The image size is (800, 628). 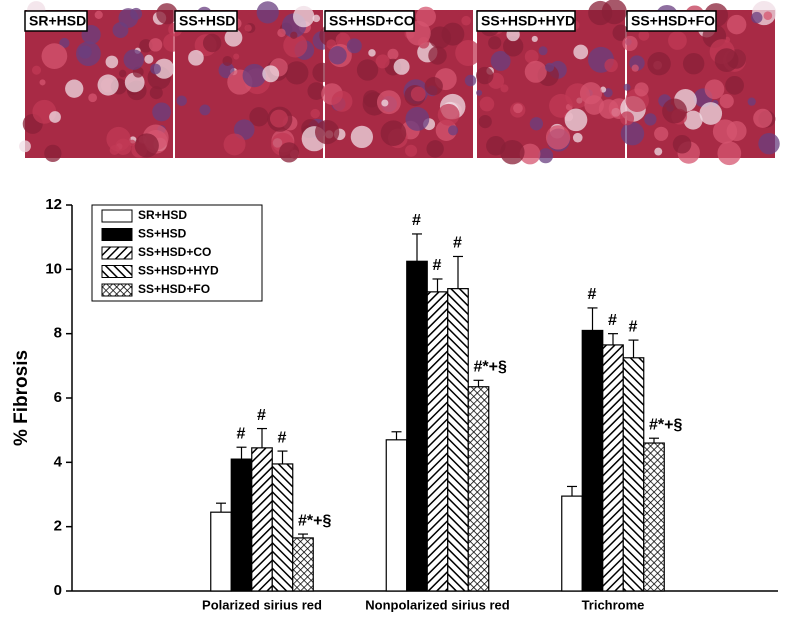 What do you see at coordinates (613, 604) in the screenshot?
I see `x-tick-label: Trichrome` at bounding box center [613, 604].